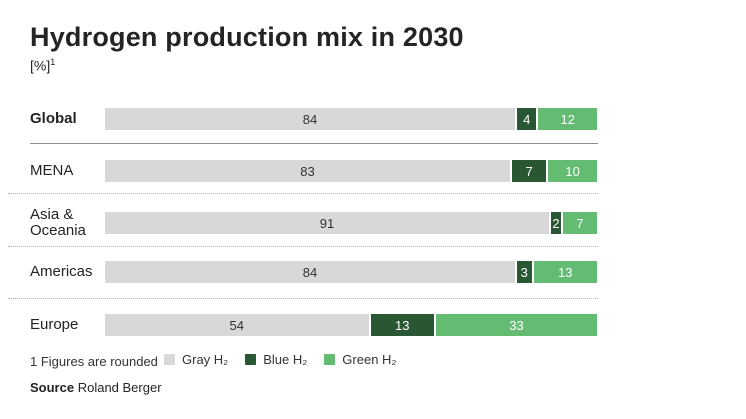  I want to click on bar-segment-gray: 54, so click(237, 325).